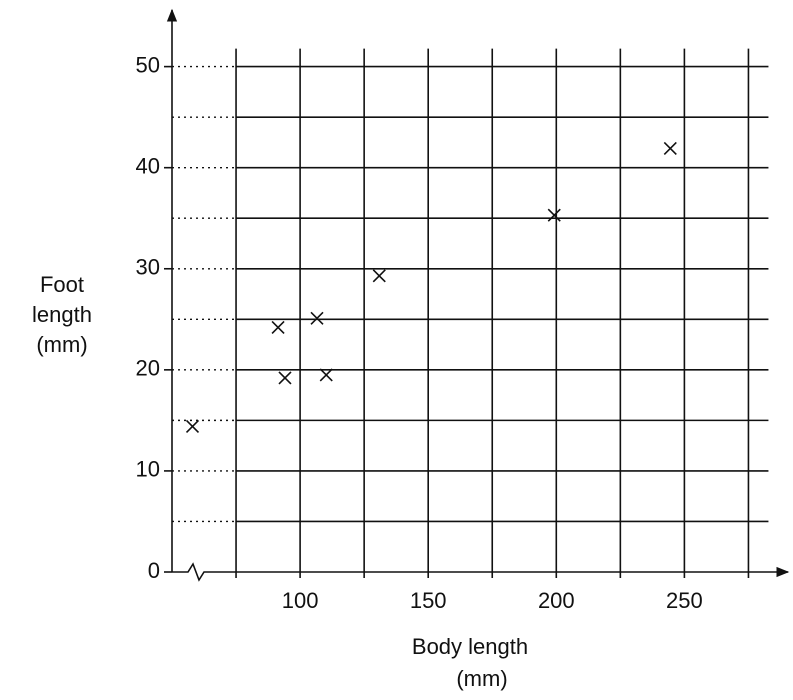 This screenshot has width=793, height=700. I want to click on y-tick-label: 20, so click(148, 368).